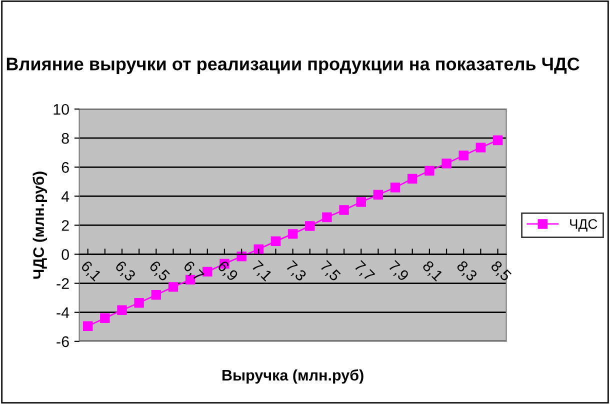  Describe the element at coordinates (90, 271) in the screenshot. I see `x-tick-label: 6,1` at that location.